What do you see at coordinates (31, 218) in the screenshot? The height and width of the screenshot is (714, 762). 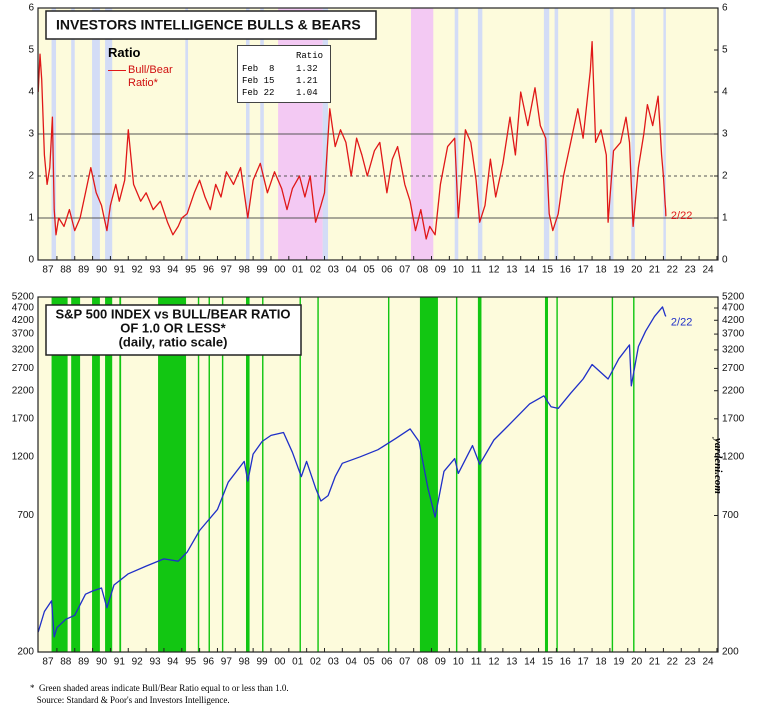 I see `y-tick-label: 1` at bounding box center [31, 218].